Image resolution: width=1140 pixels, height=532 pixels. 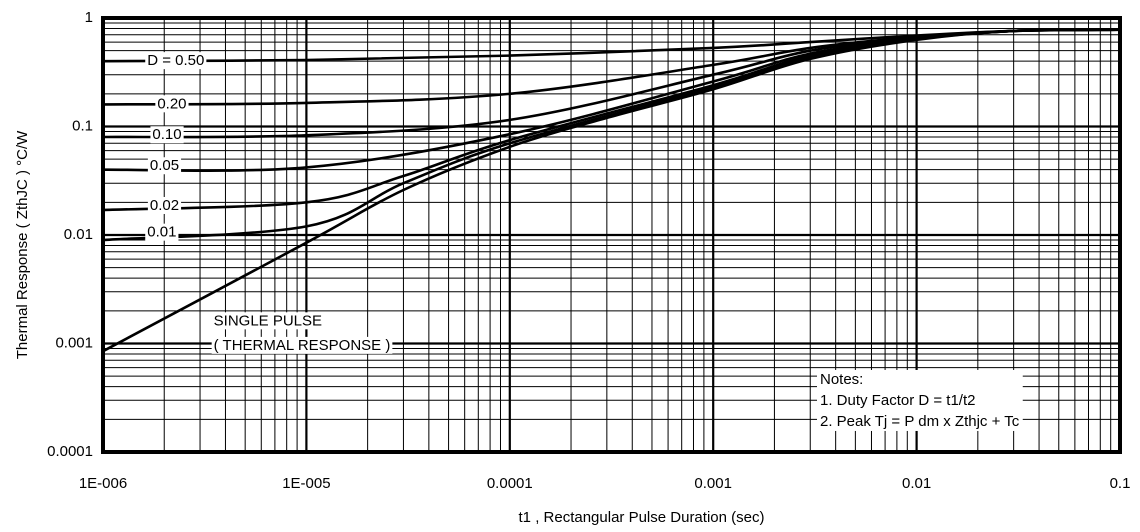 I want to click on x-tick-label: 1E-005, so click(x=306, y=483).